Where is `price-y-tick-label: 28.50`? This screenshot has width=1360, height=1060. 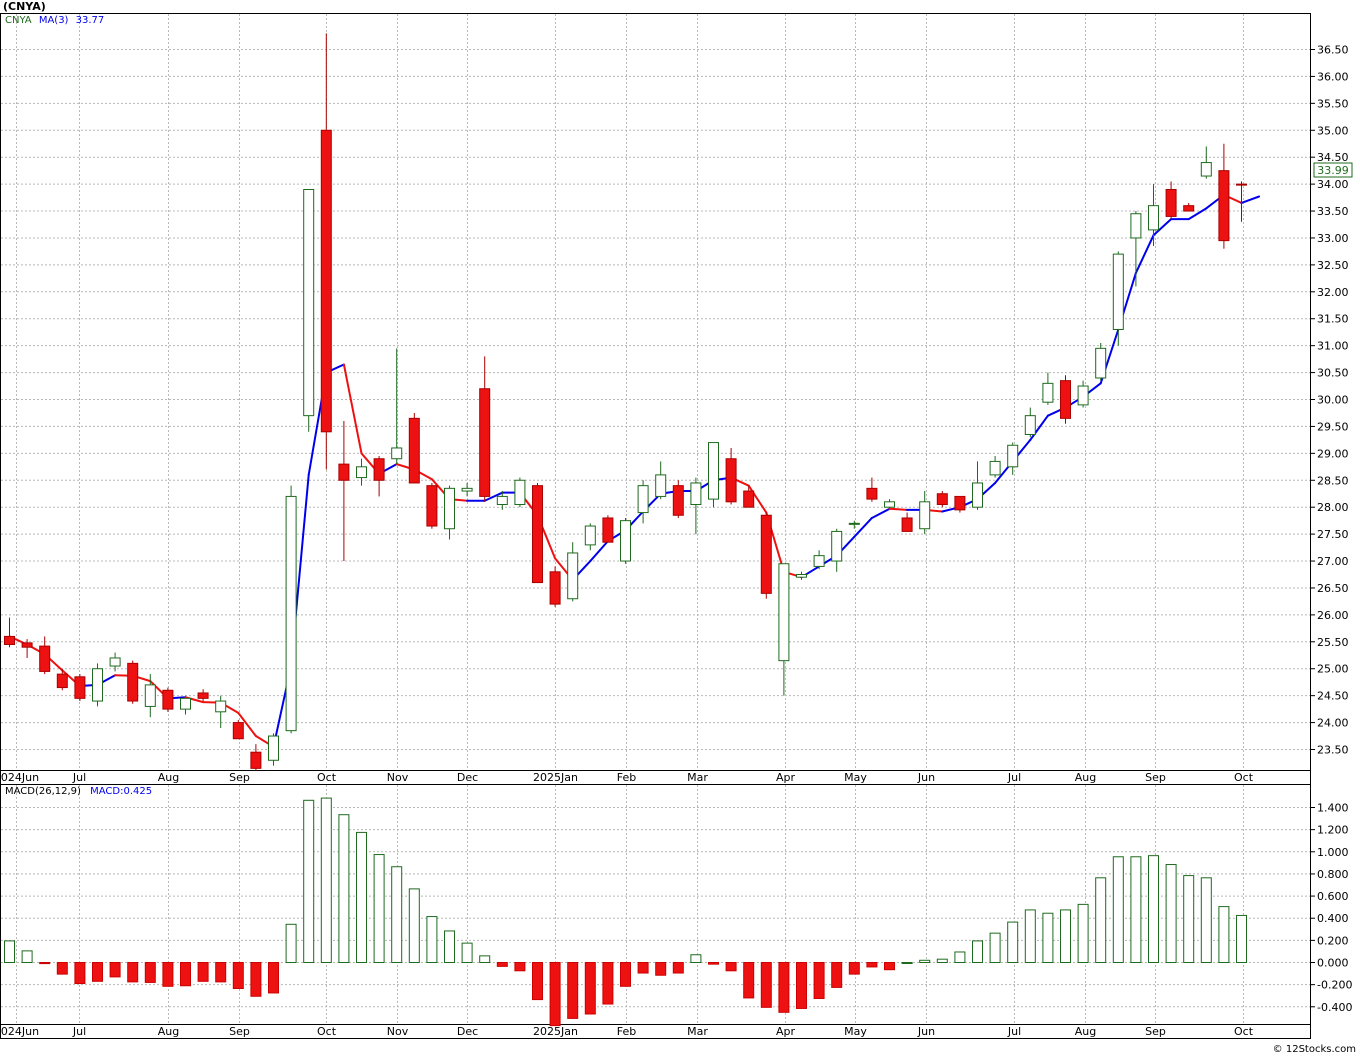 price-y-tick-label: 28.50 is located at coordinates (1333, 480).